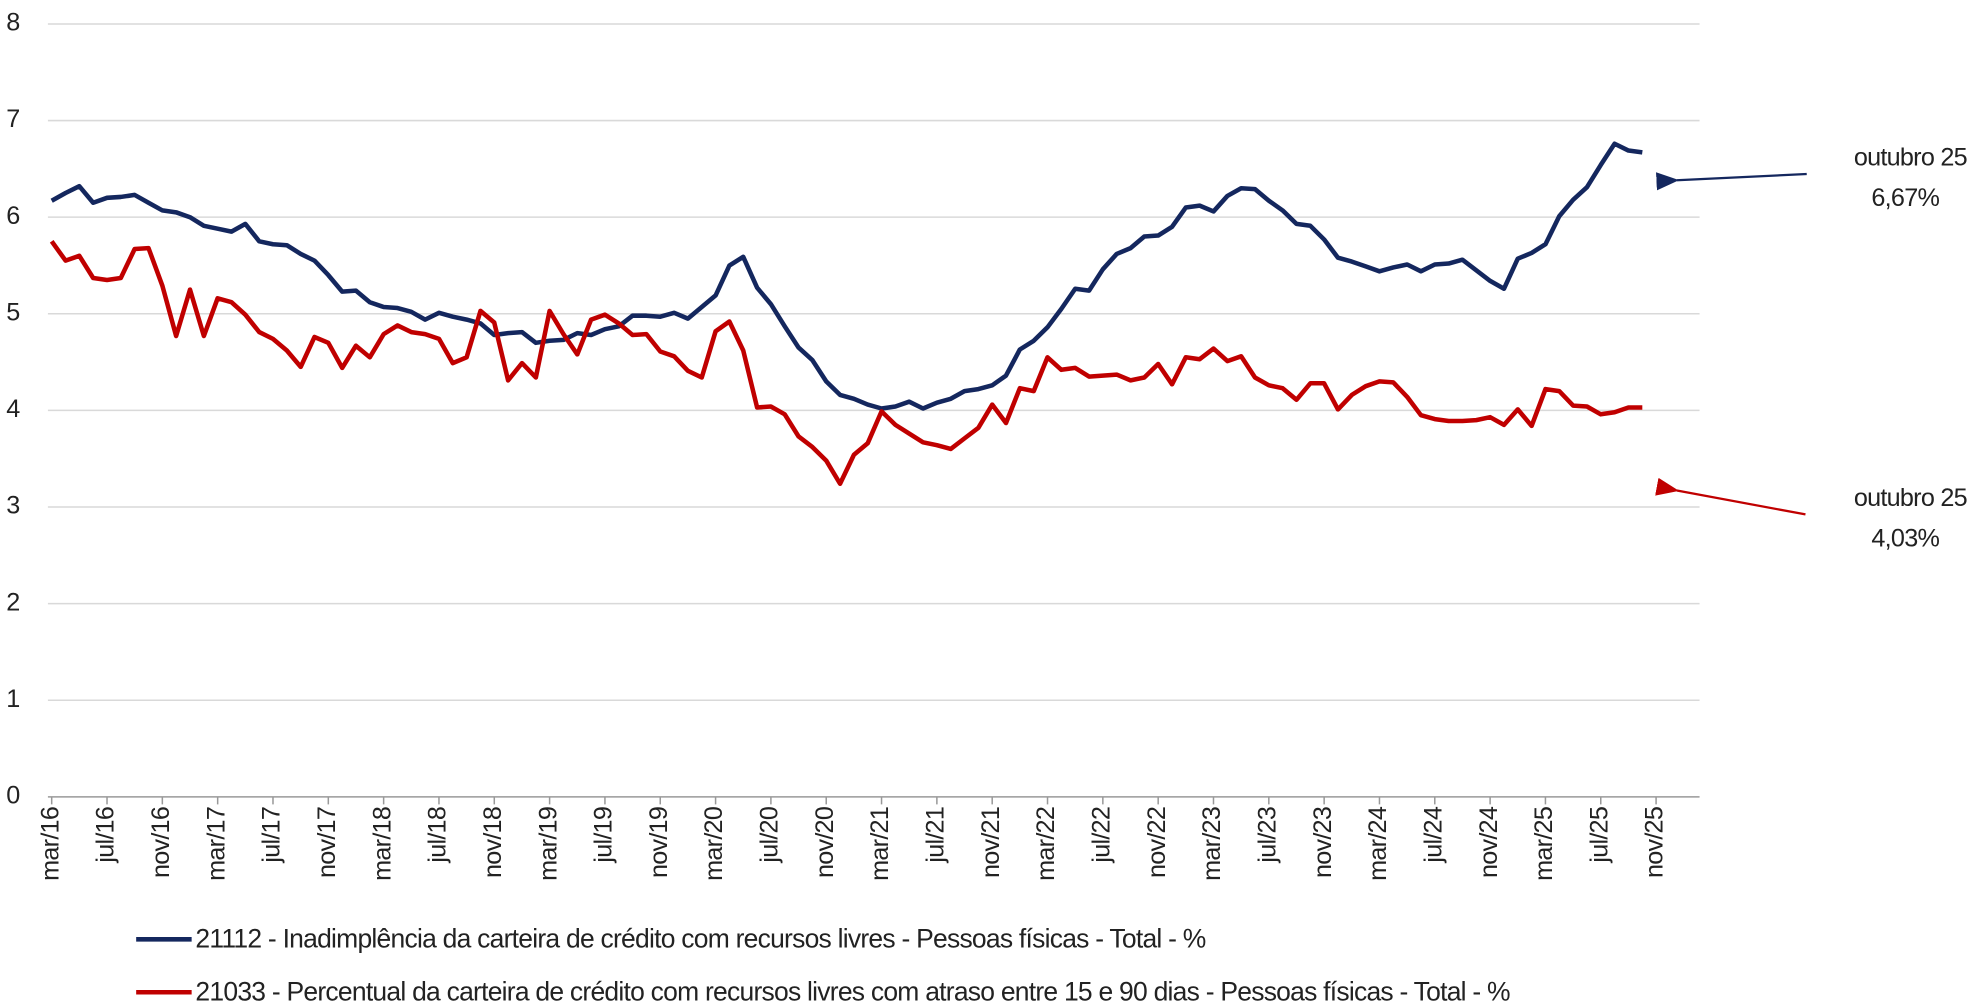 This screenshot has height=1007, width=1977. What do you see at coordinates (825, 842) in the screenshot?
I see `x-tick-label: nov/20` at bounding box center [825, 842].